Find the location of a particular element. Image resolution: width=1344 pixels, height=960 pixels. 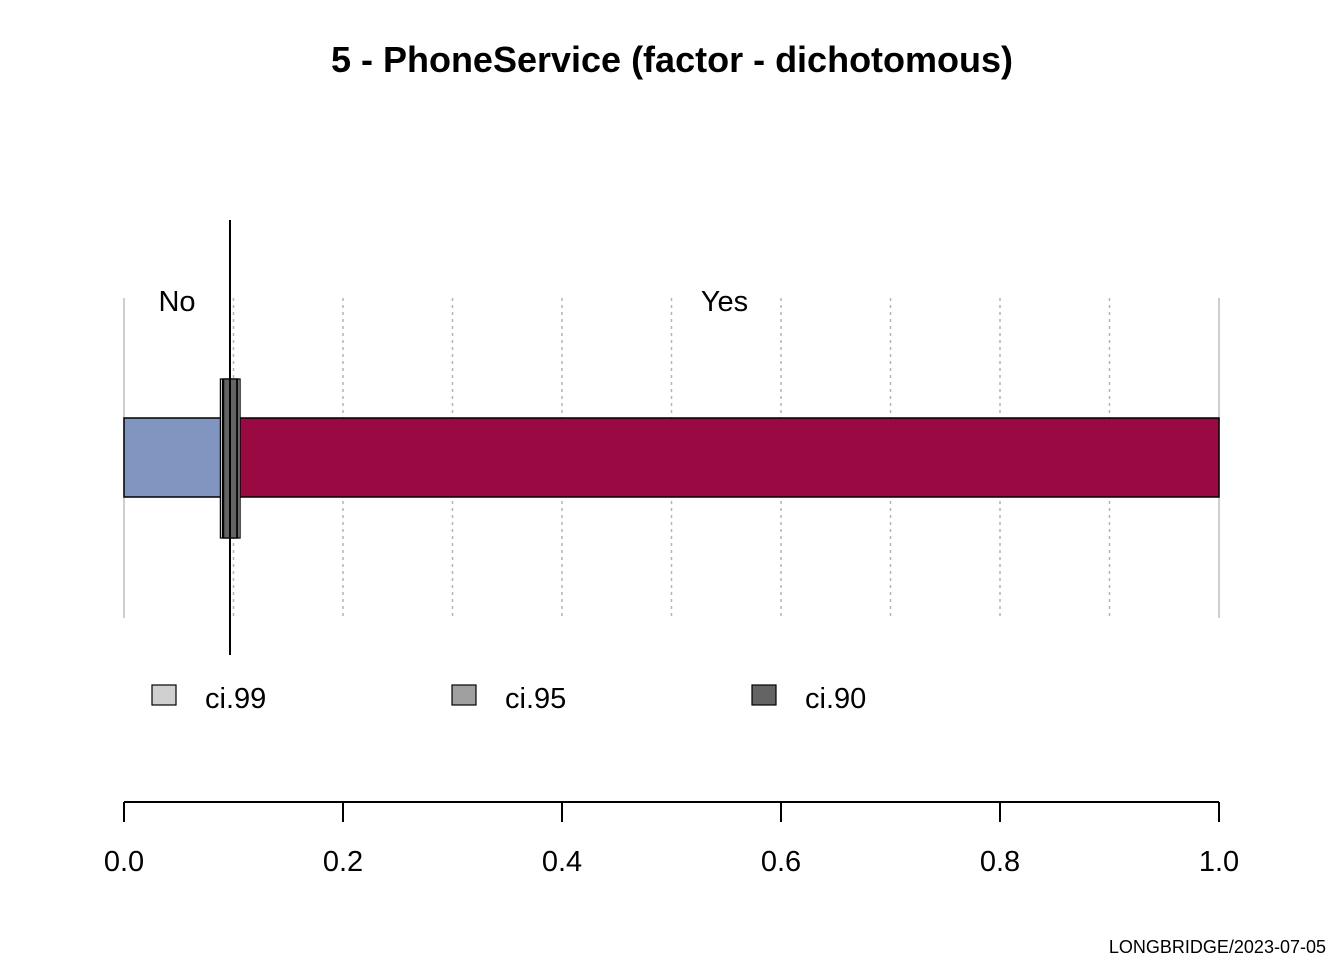

legend-label-ci90: ci.90 is located at coordinates (835, 699).